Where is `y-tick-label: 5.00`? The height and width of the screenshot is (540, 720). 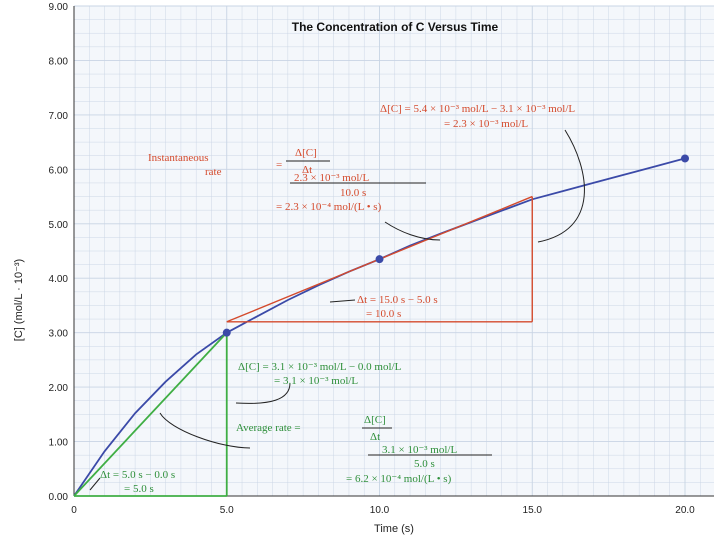 y-tick-label: 5.00 is located at coordinates (59, 225).